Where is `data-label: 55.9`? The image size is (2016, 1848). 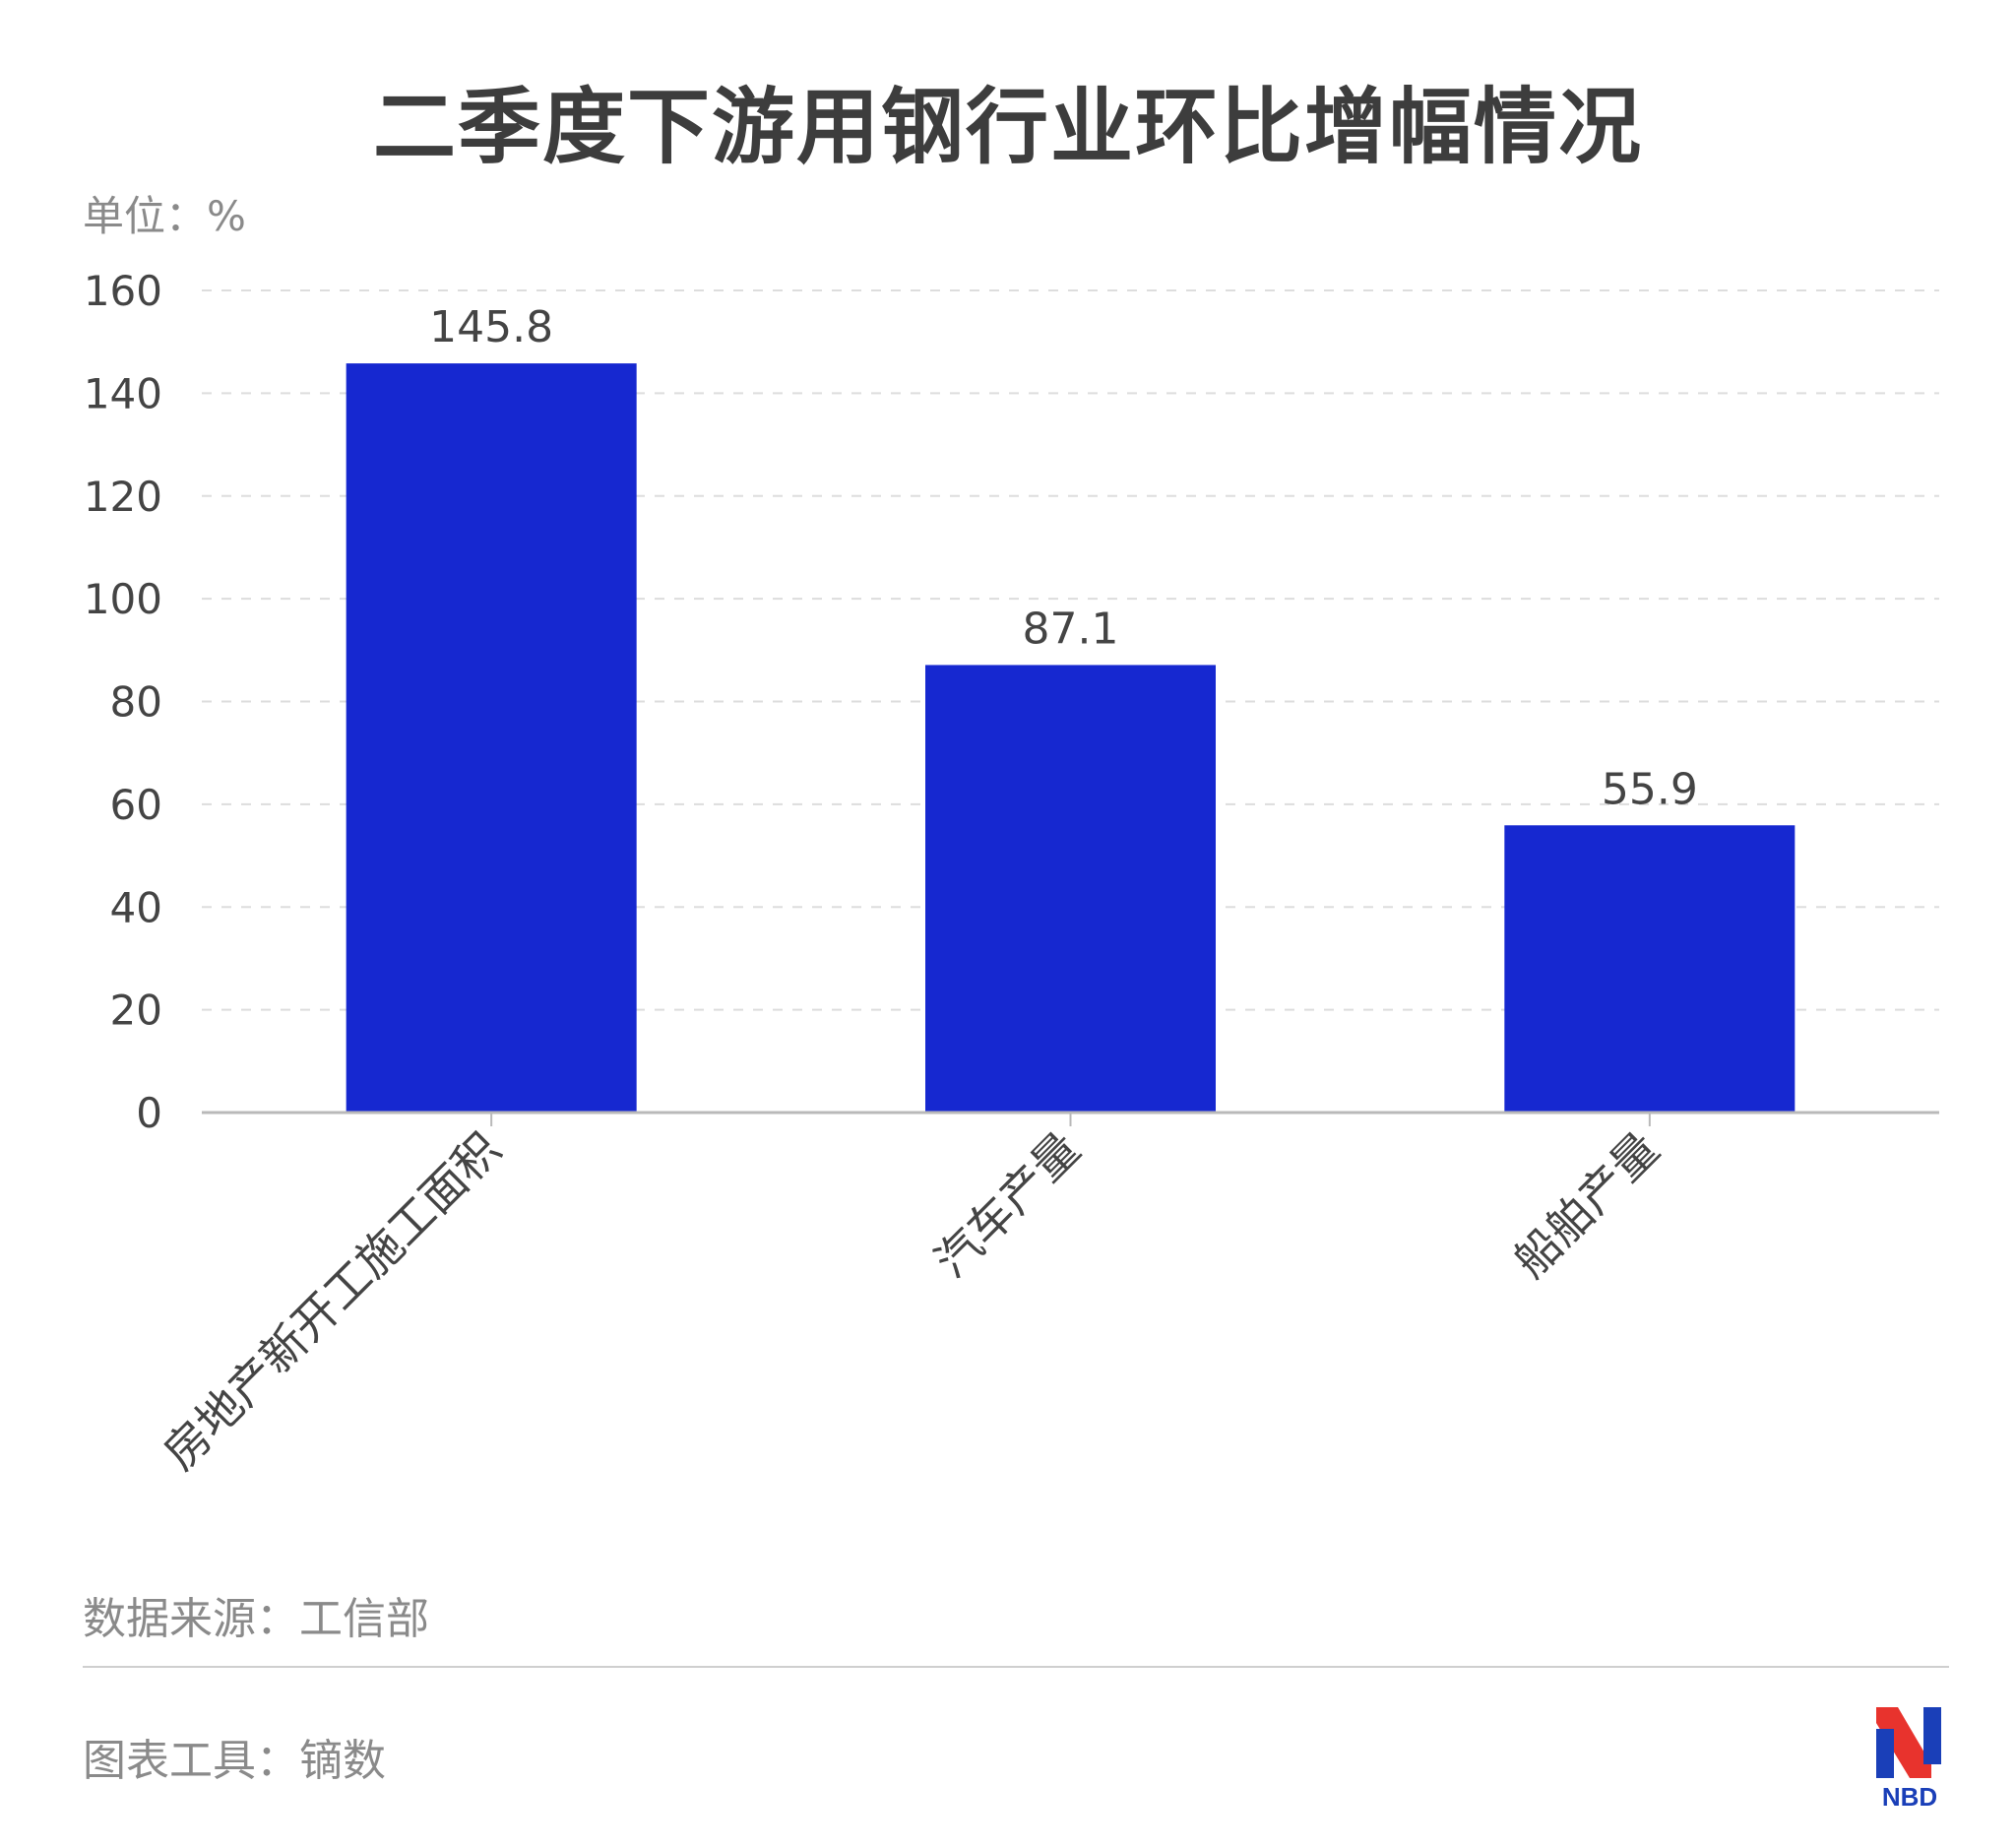 data-label: 55.9 is located at coordinates (1650, 789).